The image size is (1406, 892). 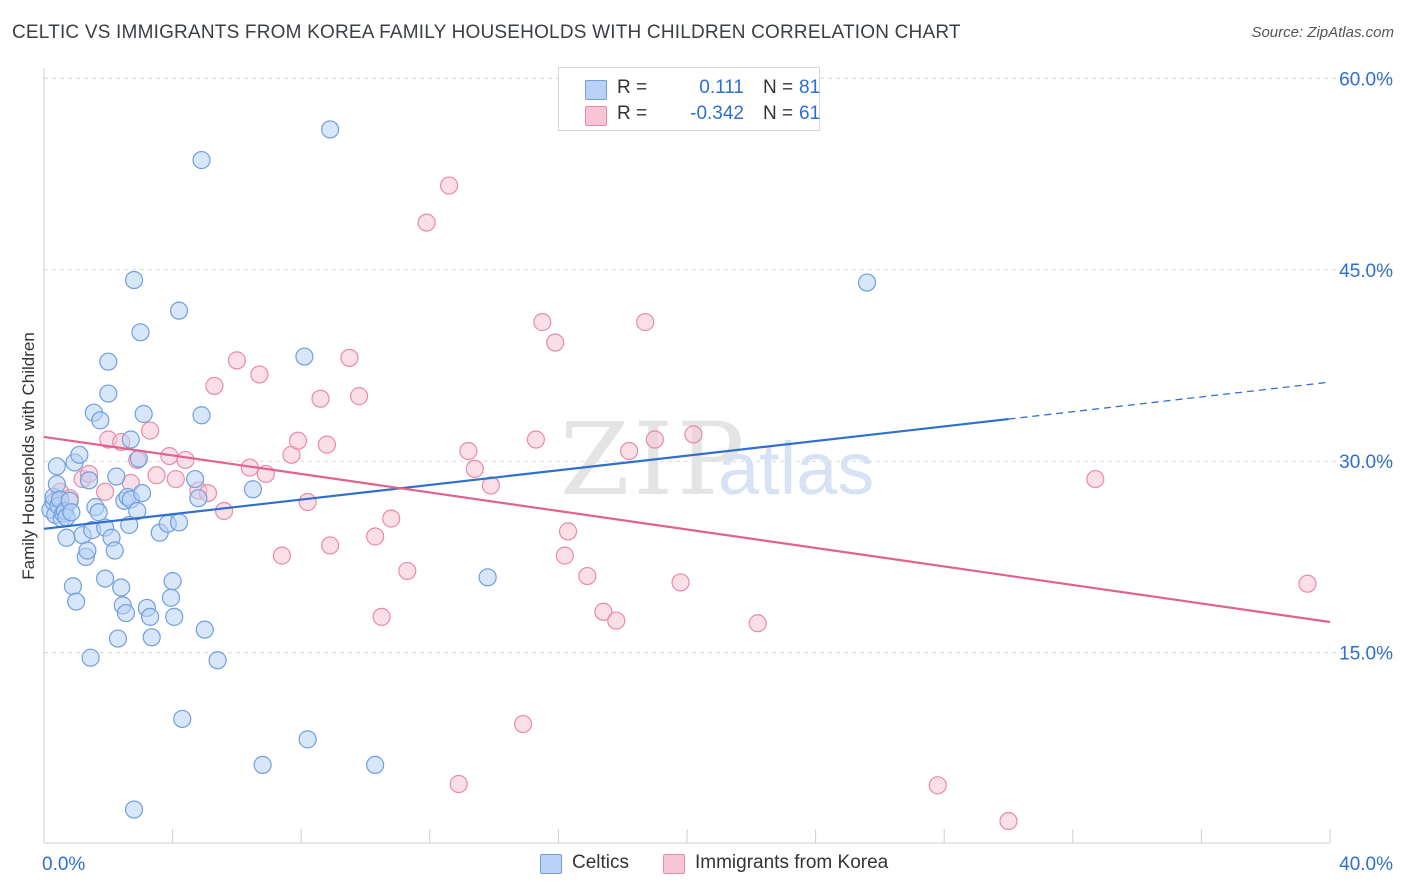 What do you see at coordinates (28, 456) in the screenshot?
I see `y-axis-label: Family Households with Children` at bounding box center [28, 456].